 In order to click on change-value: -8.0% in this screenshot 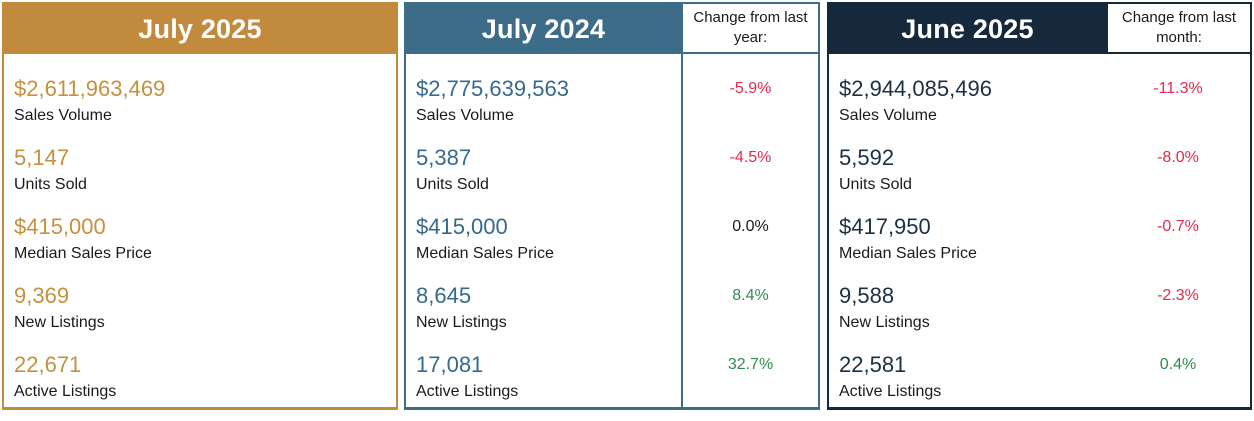, I will do `click(1178, 157)`.